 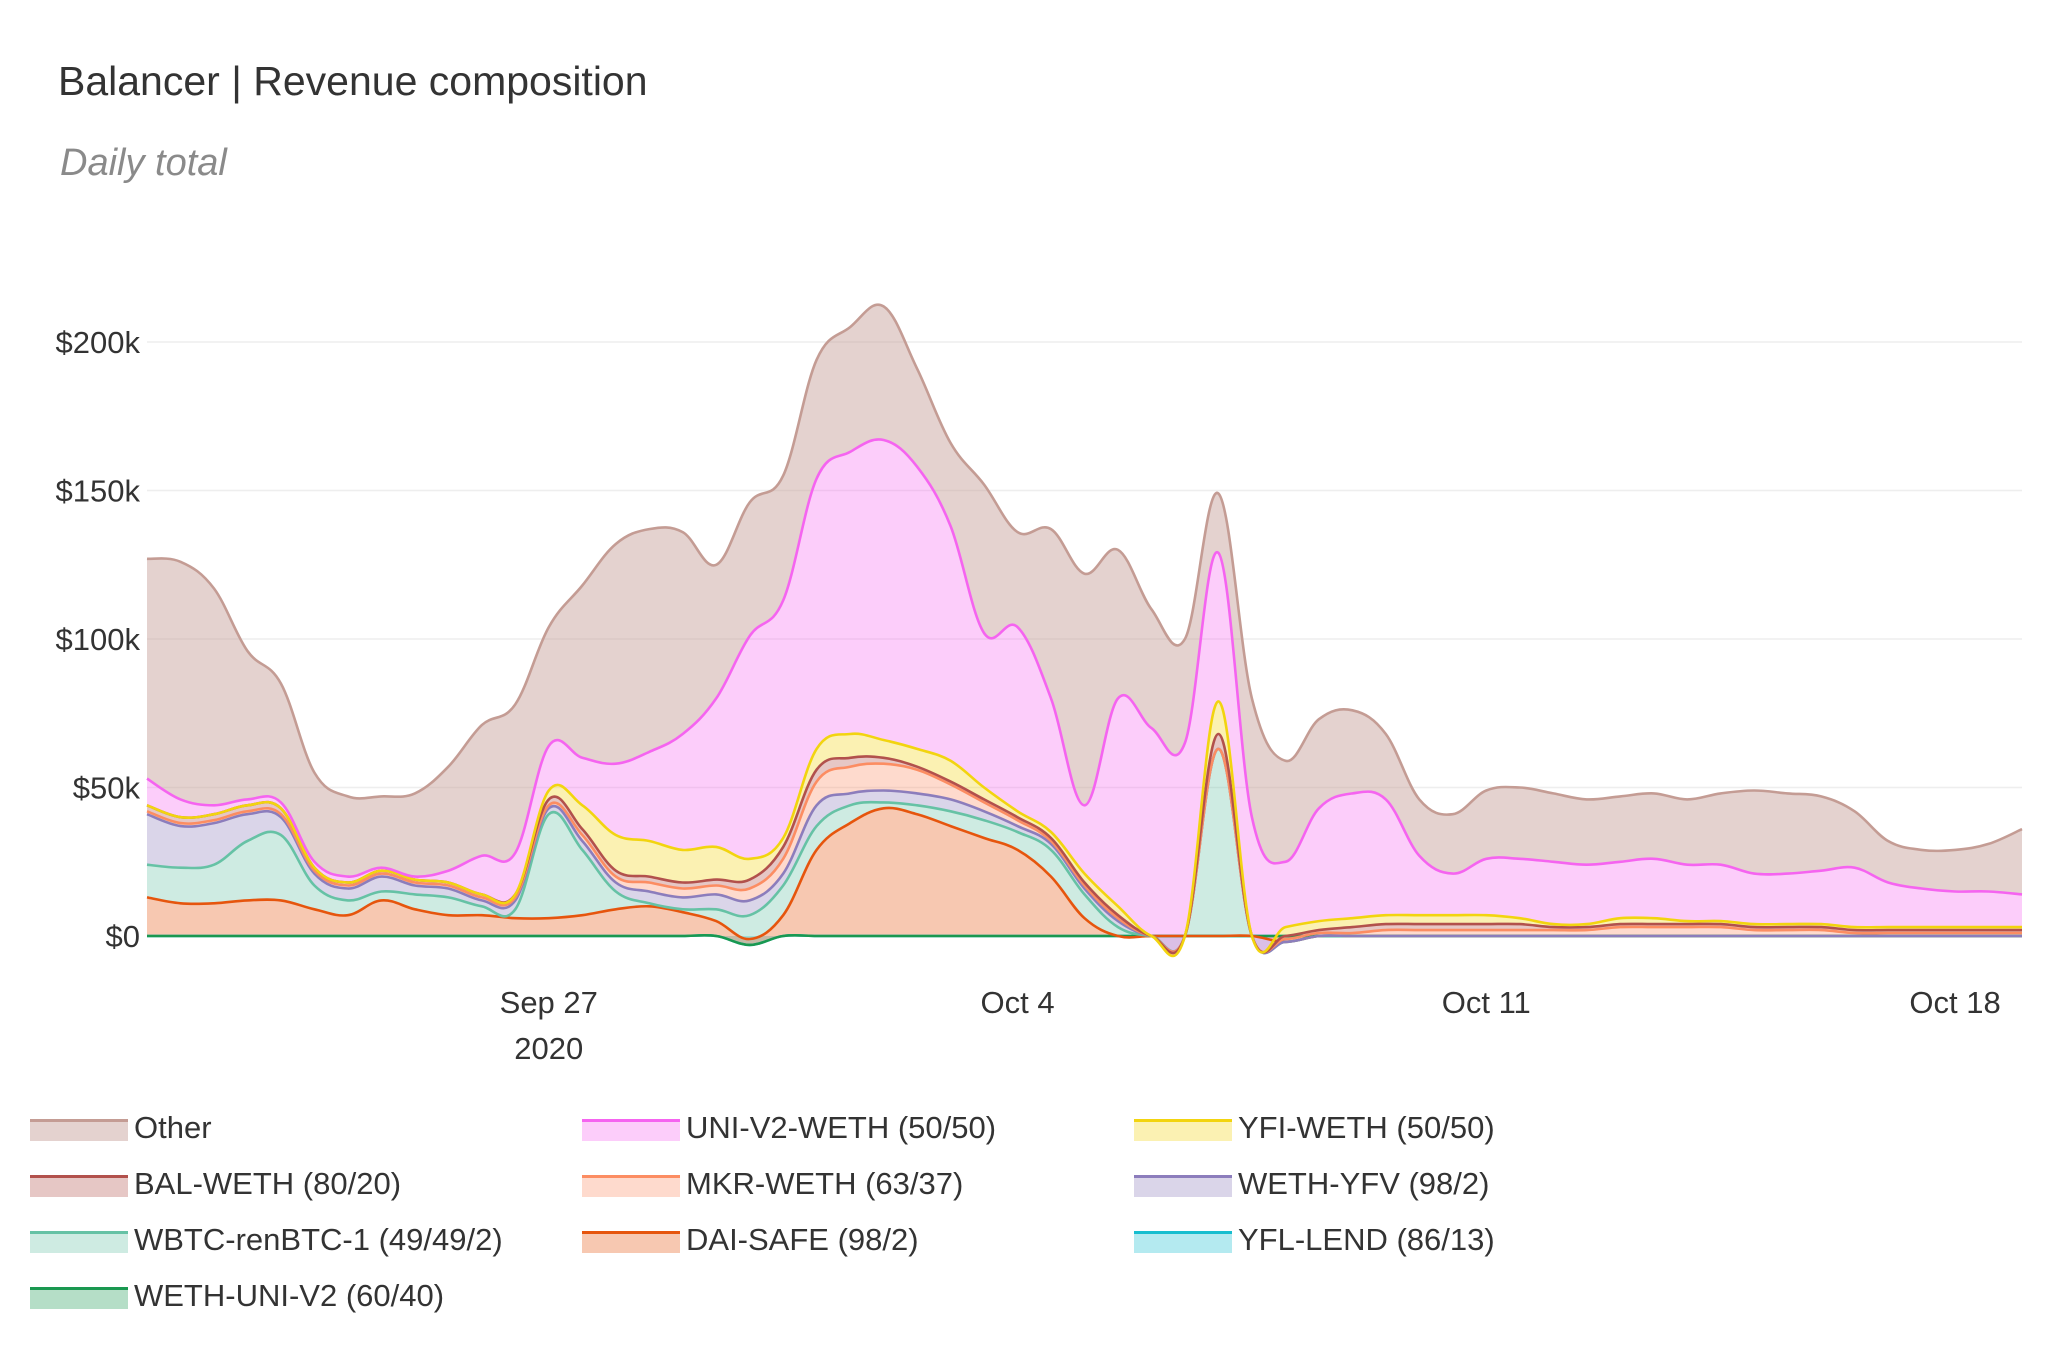 I want to click on legend-label: MKR-WETH (63/37), so click(x=825, y=1183).